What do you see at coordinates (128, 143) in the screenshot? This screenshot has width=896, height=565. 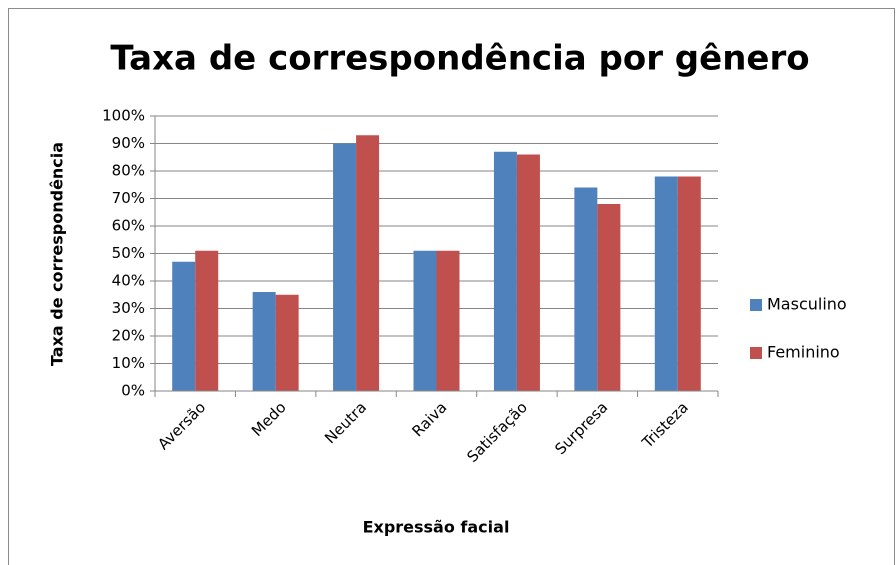 I see `y-tick-label: 90%` at bounding box center [128, 143].